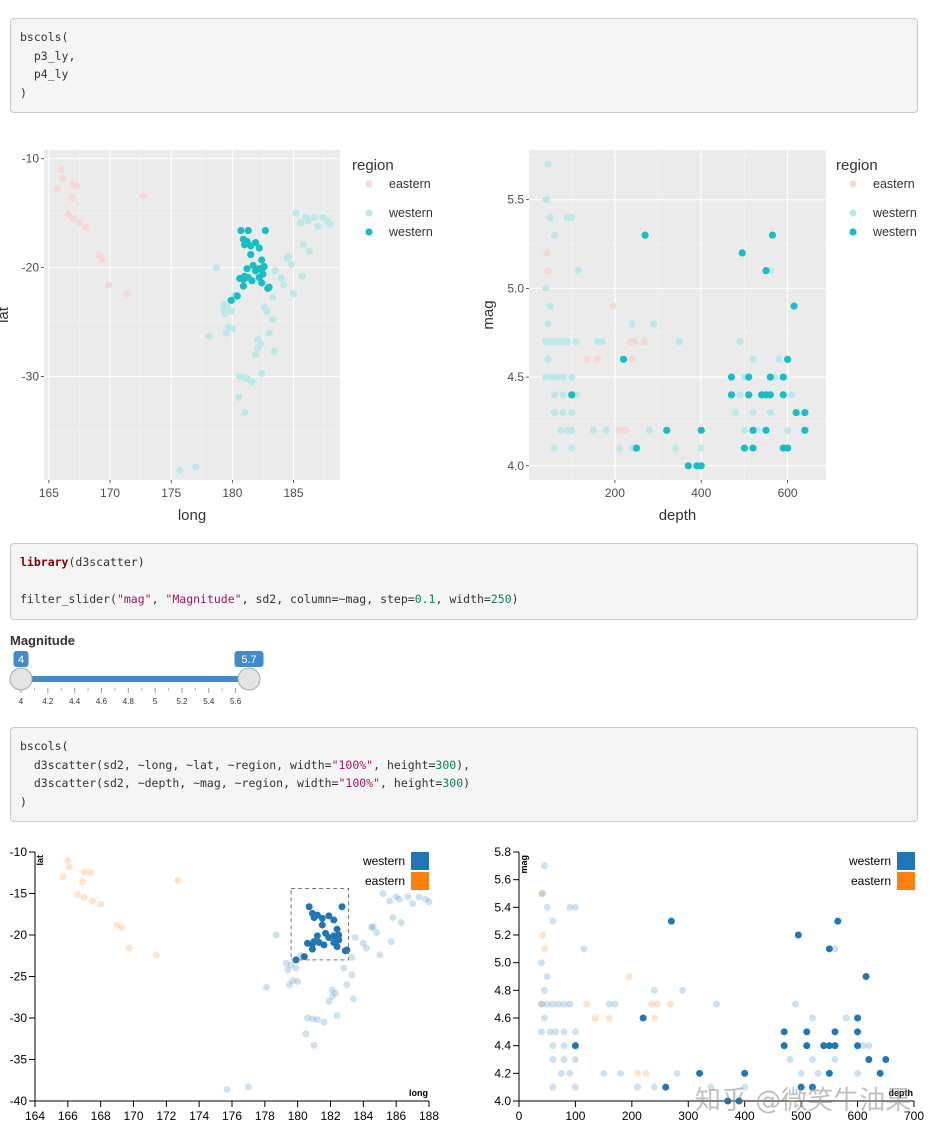  Describe the element at coordinates (519, 1116) in the screenshot. I see `x-tick-label: 0` at that location.